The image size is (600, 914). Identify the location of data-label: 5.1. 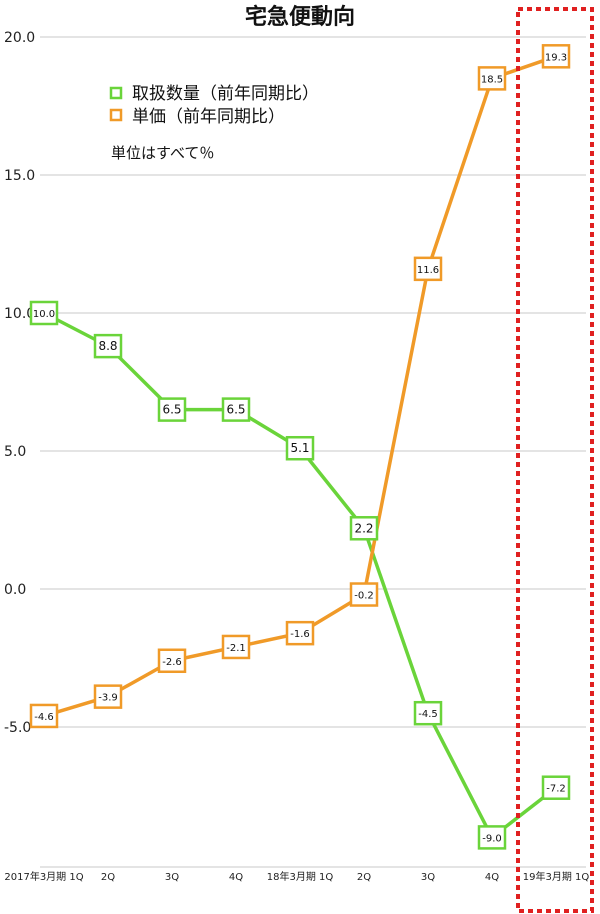
(299, 448).